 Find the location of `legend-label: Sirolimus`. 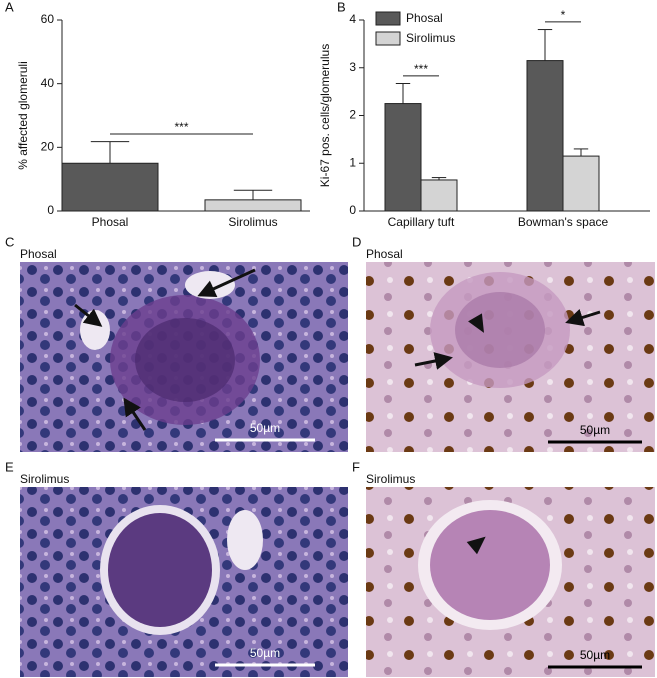

legend-label: Sirolimus is located at coordinates (430, 38).